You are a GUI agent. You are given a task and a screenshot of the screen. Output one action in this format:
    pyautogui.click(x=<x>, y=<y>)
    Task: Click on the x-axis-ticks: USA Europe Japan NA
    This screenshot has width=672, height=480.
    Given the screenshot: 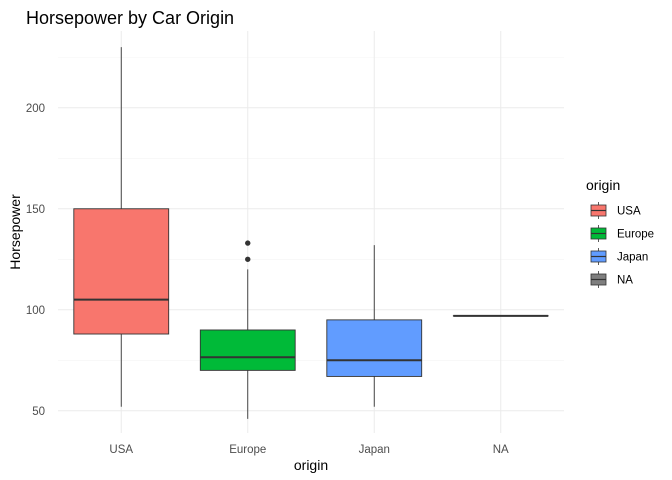 What is the action you would take?
    pyautogui.click(x=309, y=450)
    